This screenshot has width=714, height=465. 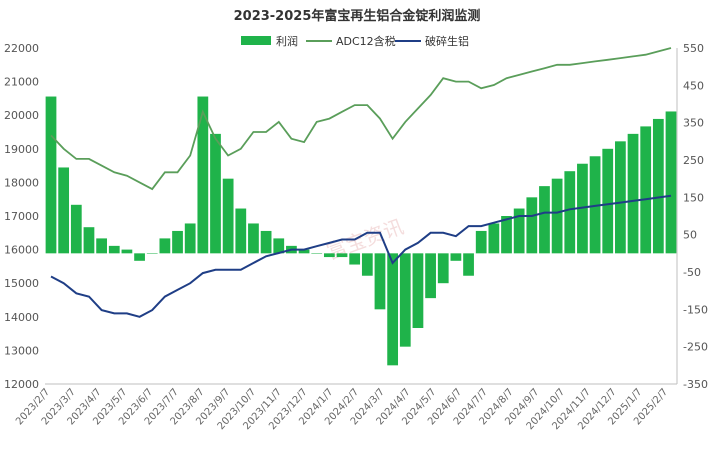 I want to click on y-left-tick-label: 13000, so click(x=21, y=350).